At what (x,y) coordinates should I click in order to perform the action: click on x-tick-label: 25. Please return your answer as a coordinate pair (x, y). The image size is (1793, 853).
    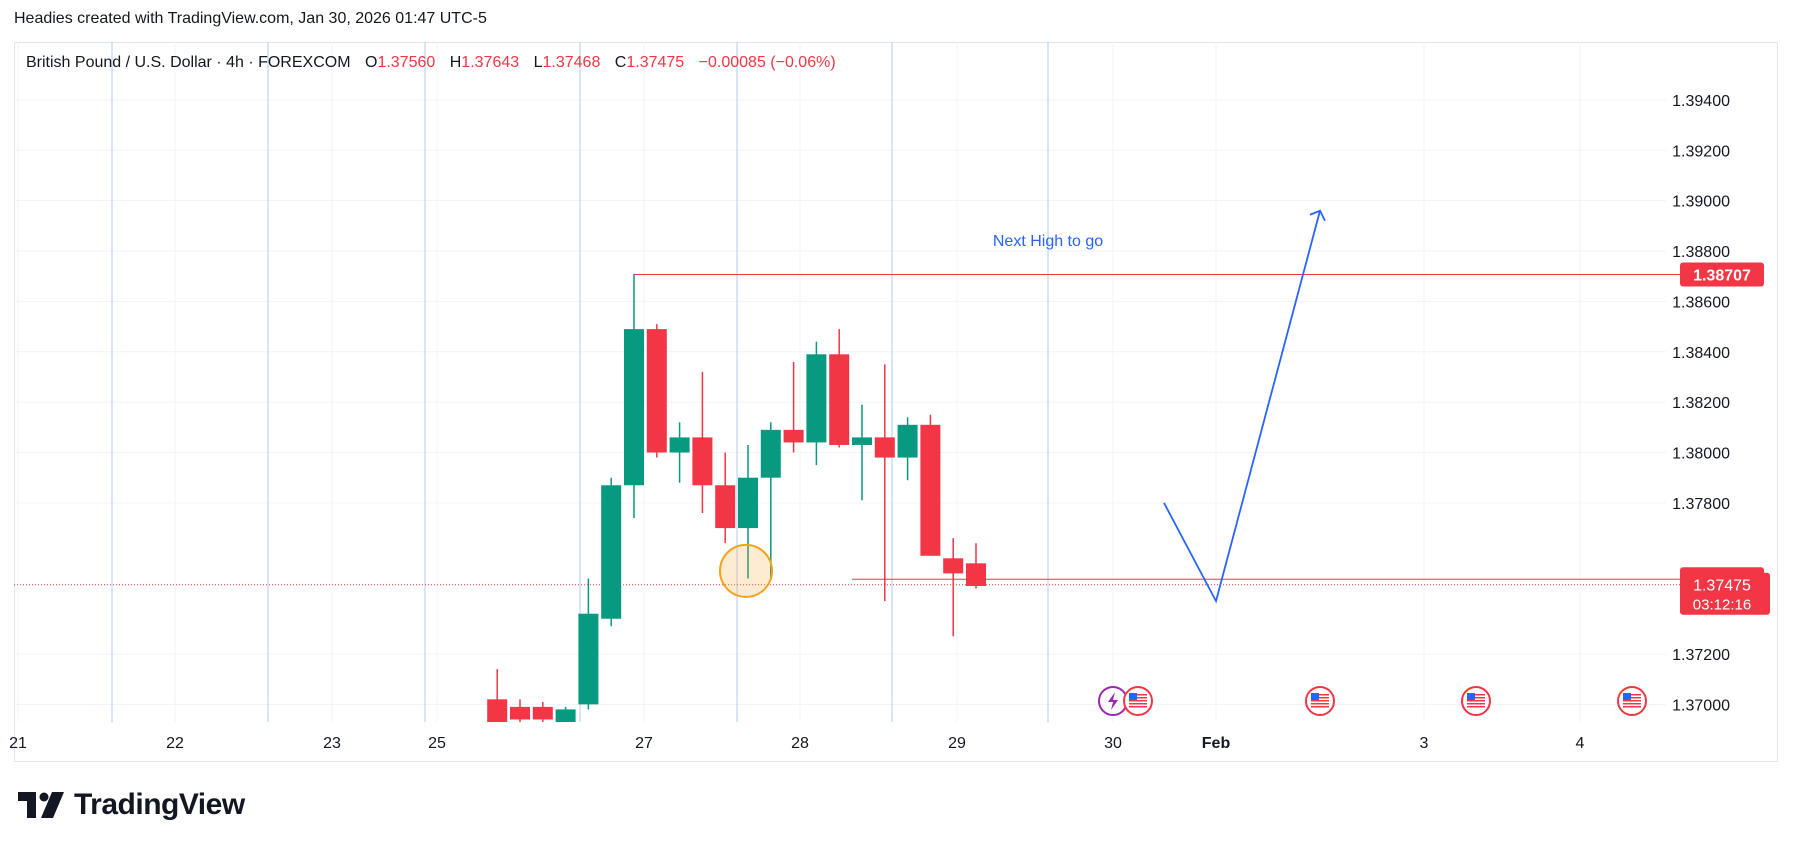
    Looking at the image, I should click on (437, 743).